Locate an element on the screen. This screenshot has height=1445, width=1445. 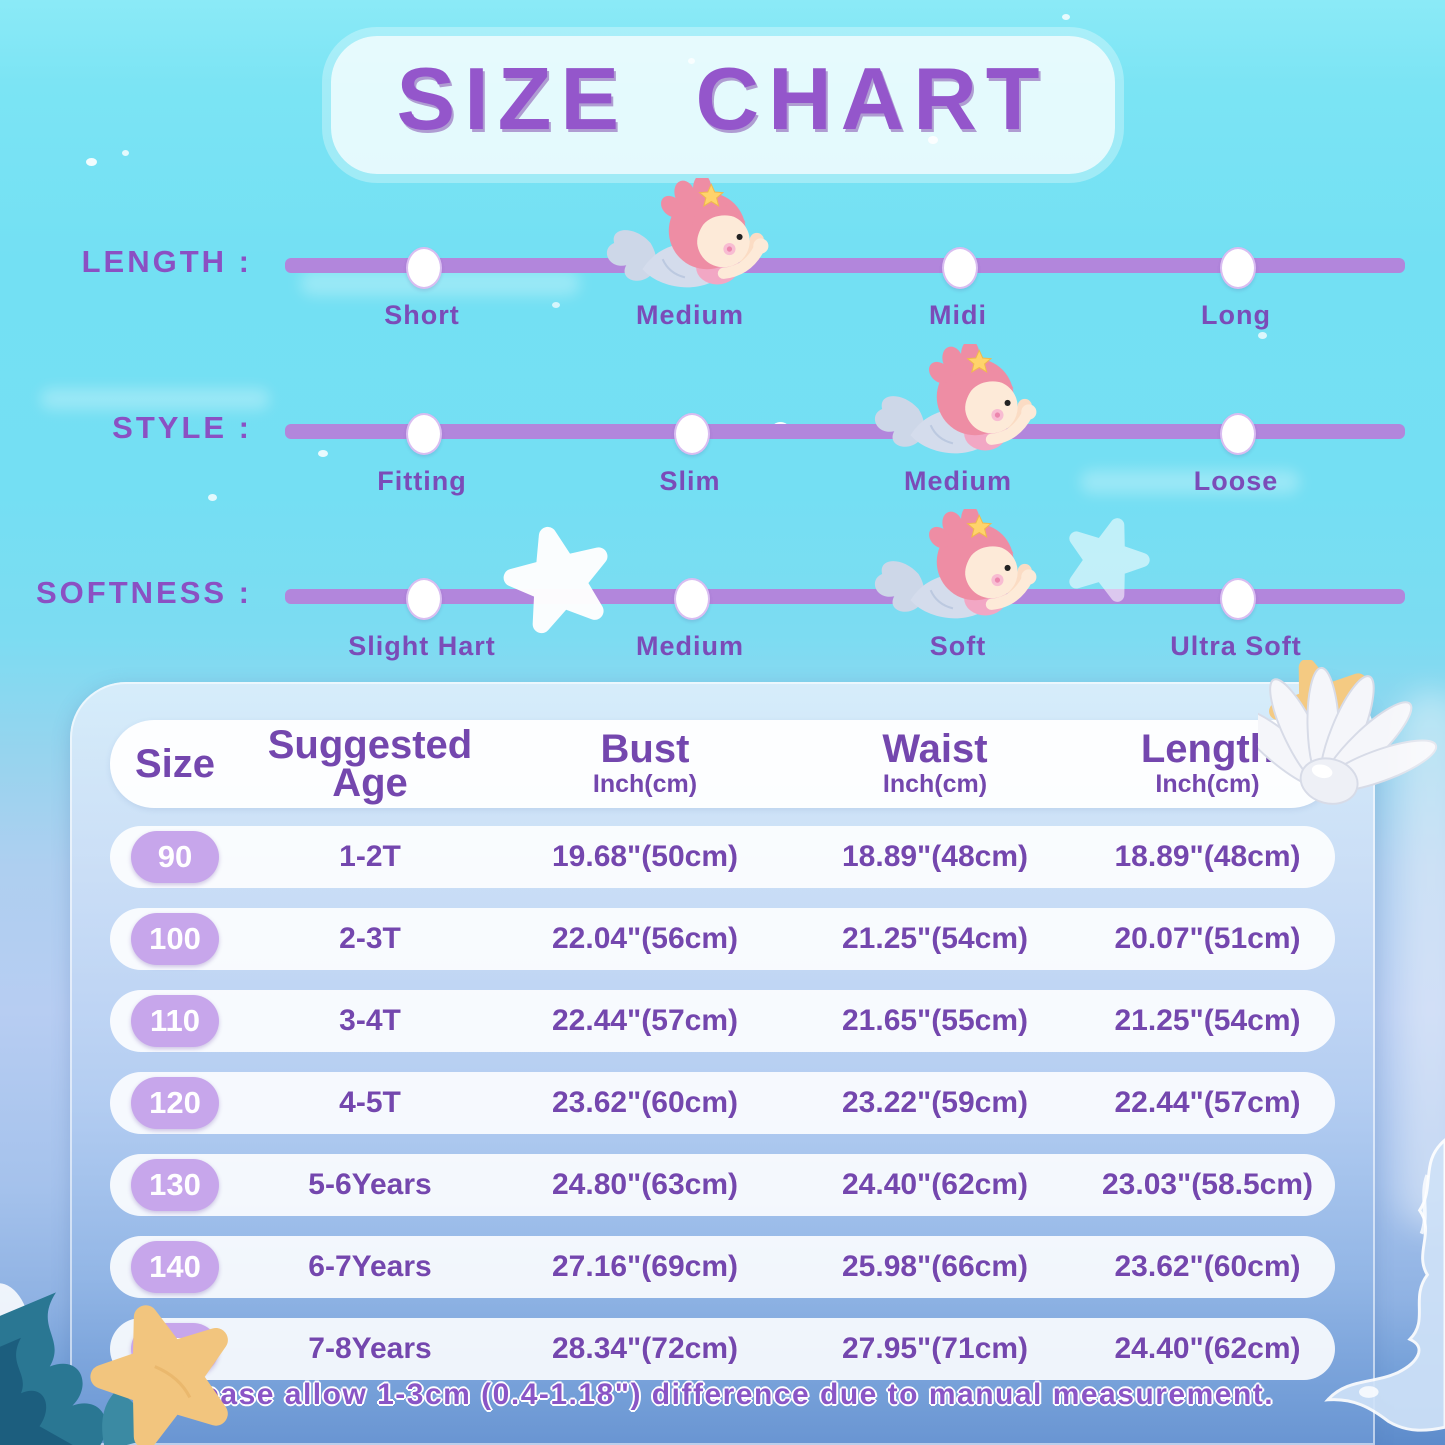
length-cell: 18.89"(48cm) is located at coordinates (1207, 856).